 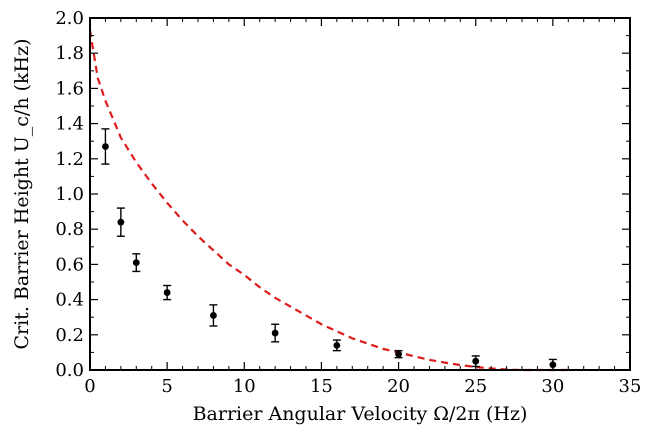 I want to click on x-tick-label: 20, so click(x=398, y=386).